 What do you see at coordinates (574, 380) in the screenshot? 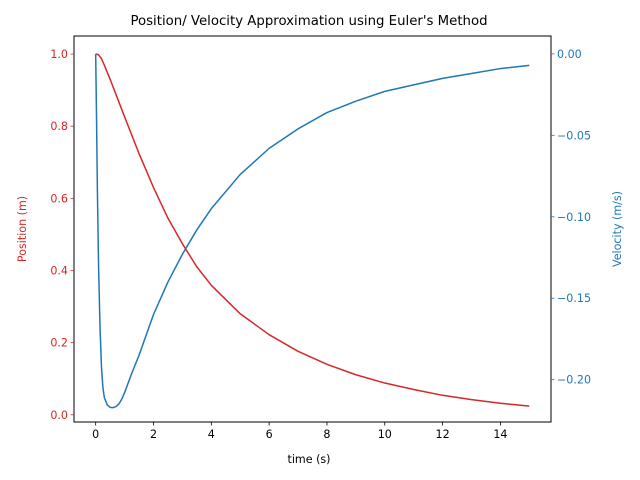
I see `y-right-tick-label: −0.20` at bounding box center [574, 380].